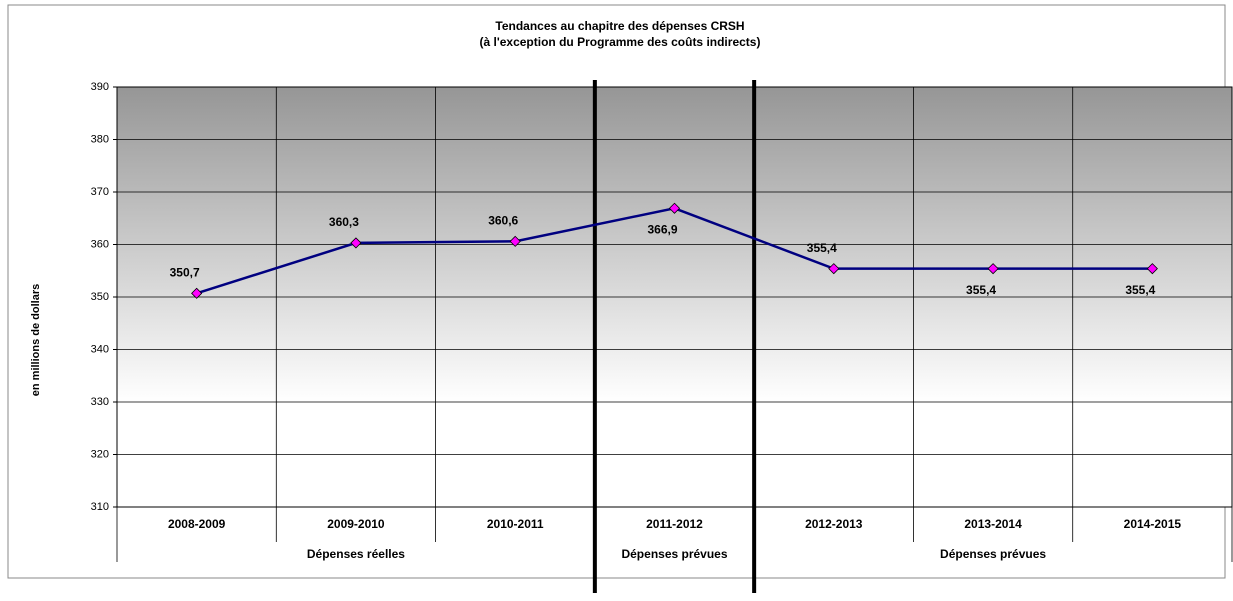 This screenshot has width=1233, height=601. I want to click on x-tick-label: 2014-2015, so click(1153, 524).